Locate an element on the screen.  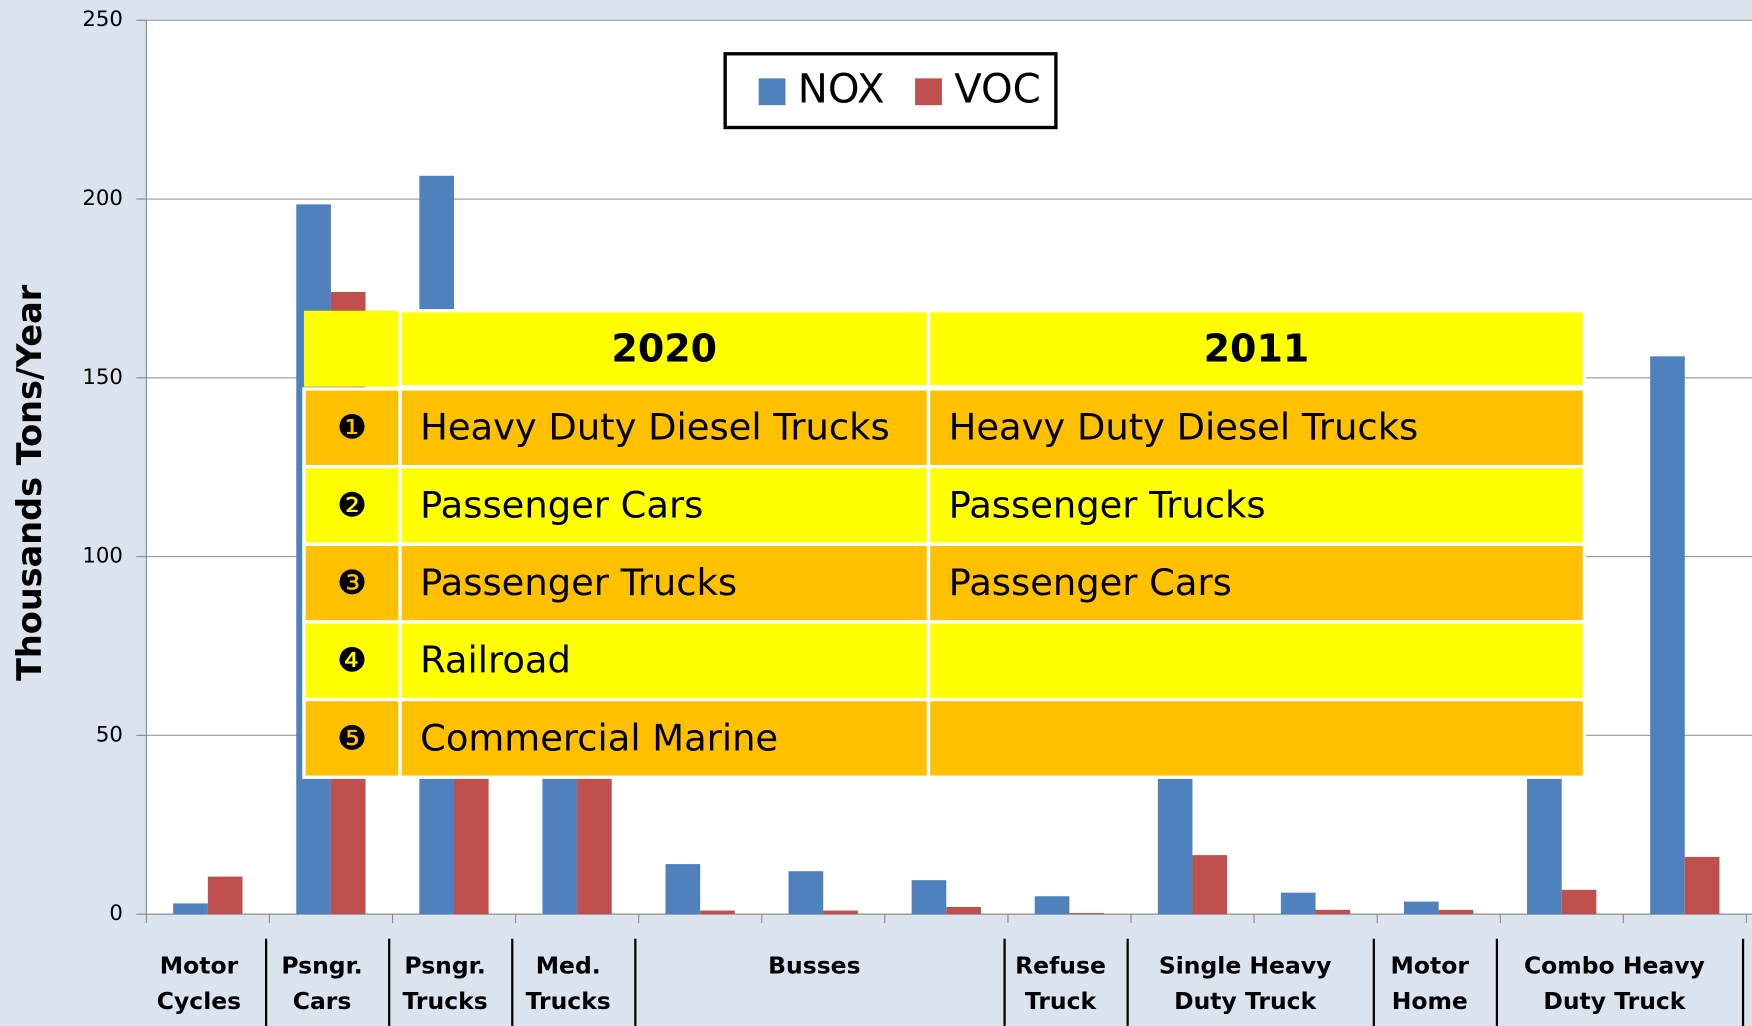
y-tick-label: 200 is located at coordinates (102, 198).